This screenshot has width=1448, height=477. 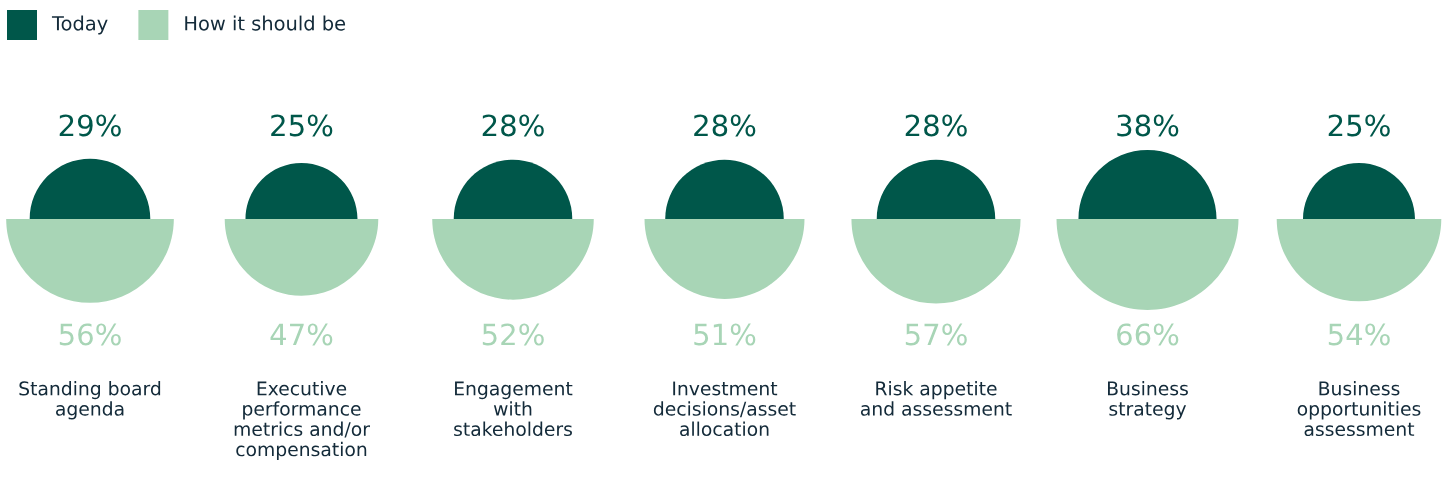 What do you see at coordinates (936, 398) in the screenshot?
I see `category-label: Risk appetite and assessment` at bounding box center [936, 398].